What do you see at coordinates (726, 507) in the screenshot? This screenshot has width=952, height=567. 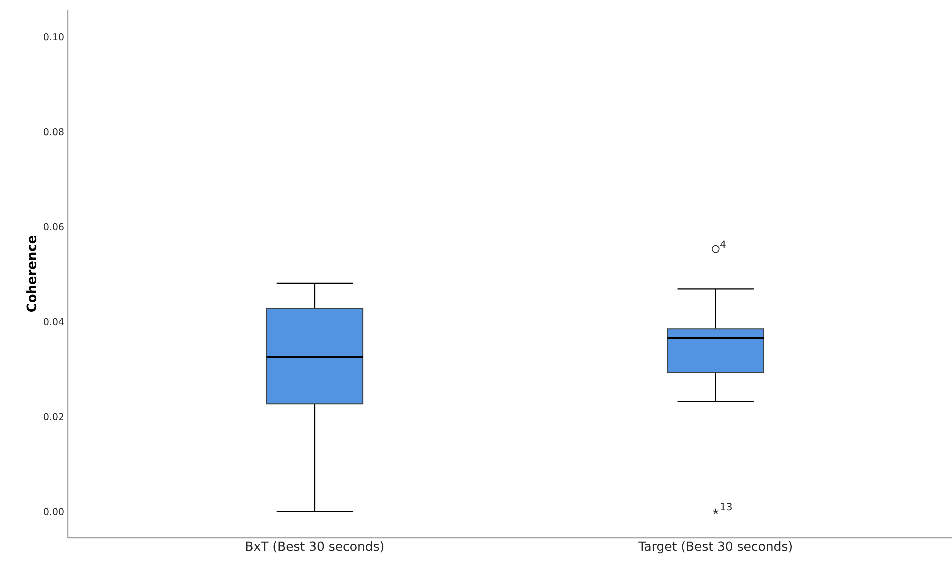 I see `annotation: 13` at bounding box center [726, 507].